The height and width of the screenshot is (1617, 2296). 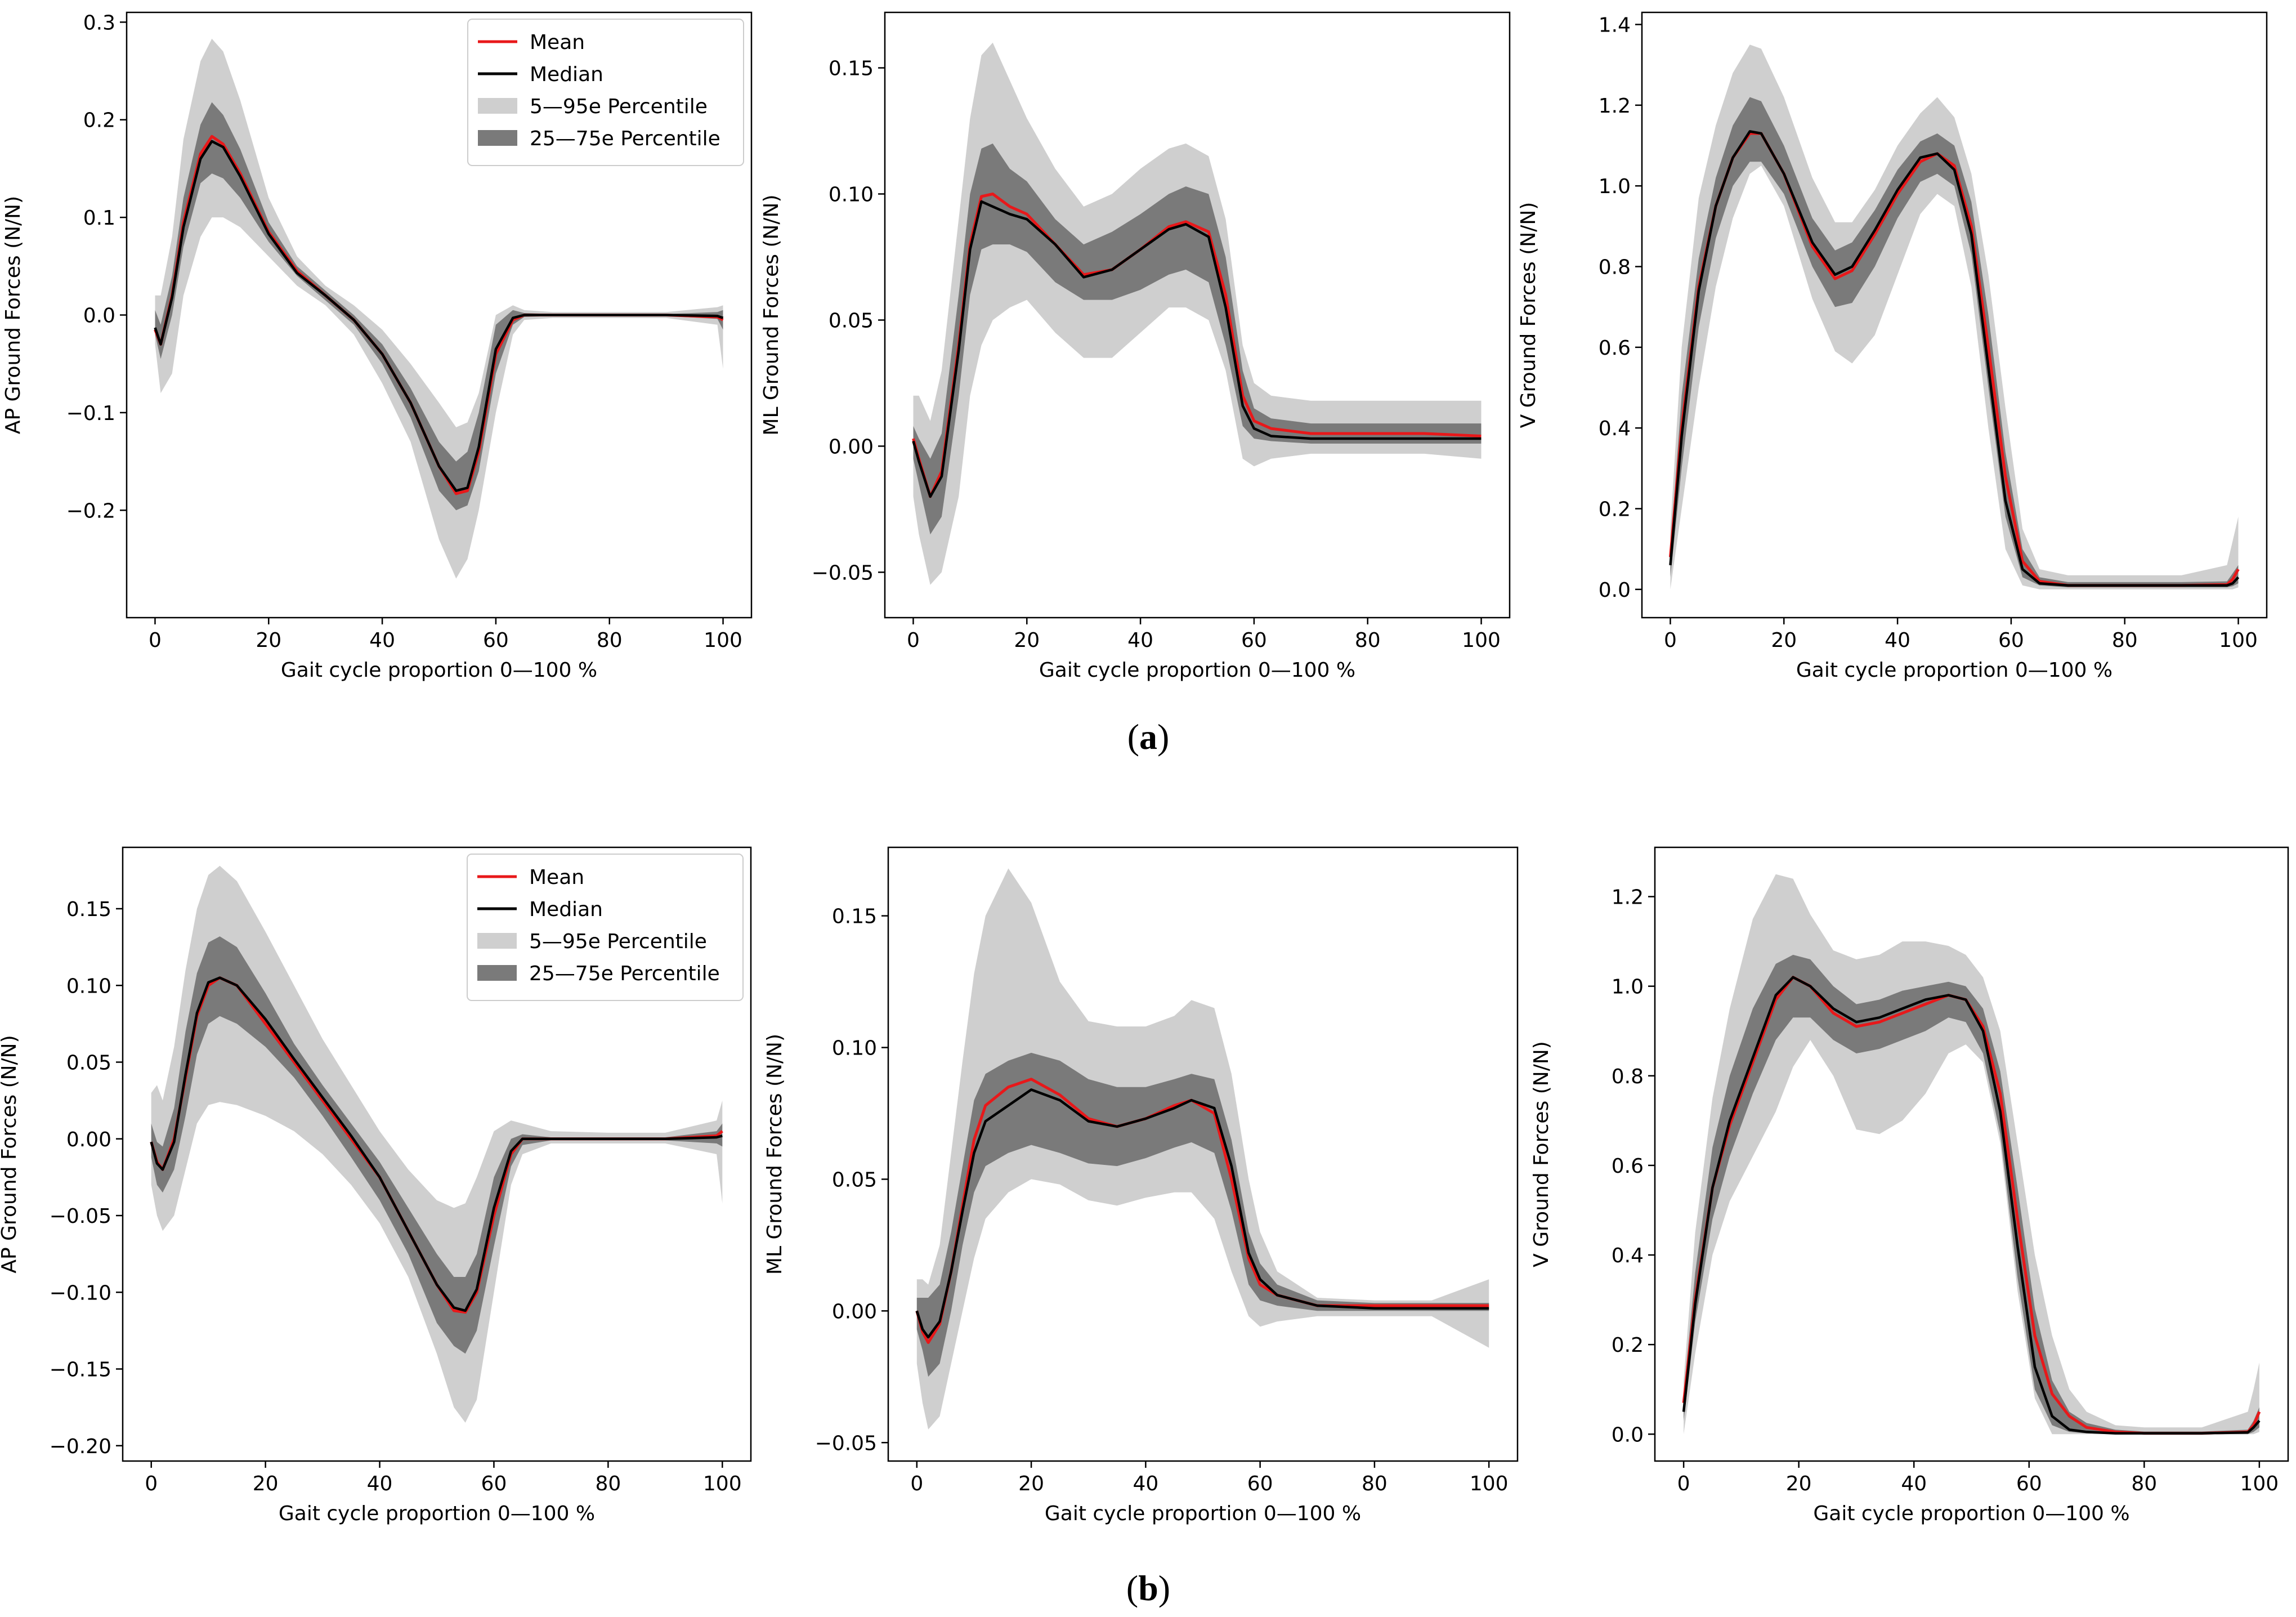 I want to click on y-axis-label: ML Ground Forces (N/N), so click(x=771, y=315).